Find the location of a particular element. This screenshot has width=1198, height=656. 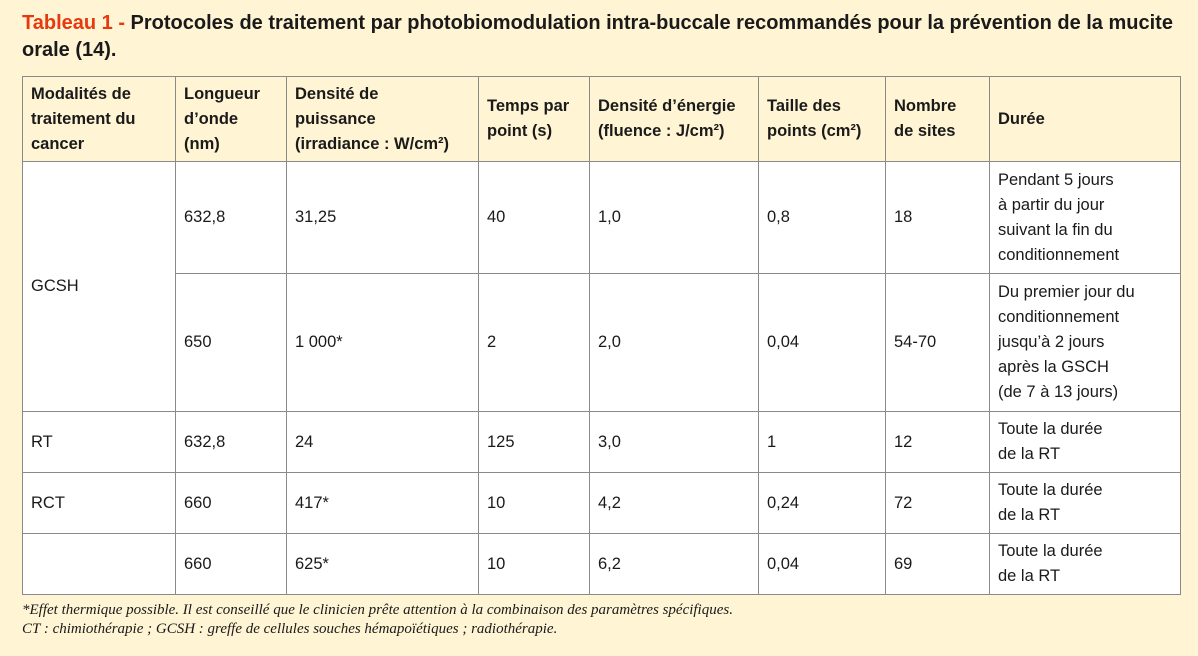

cell-irradiance: 24 is located at coordinates (382, 442).